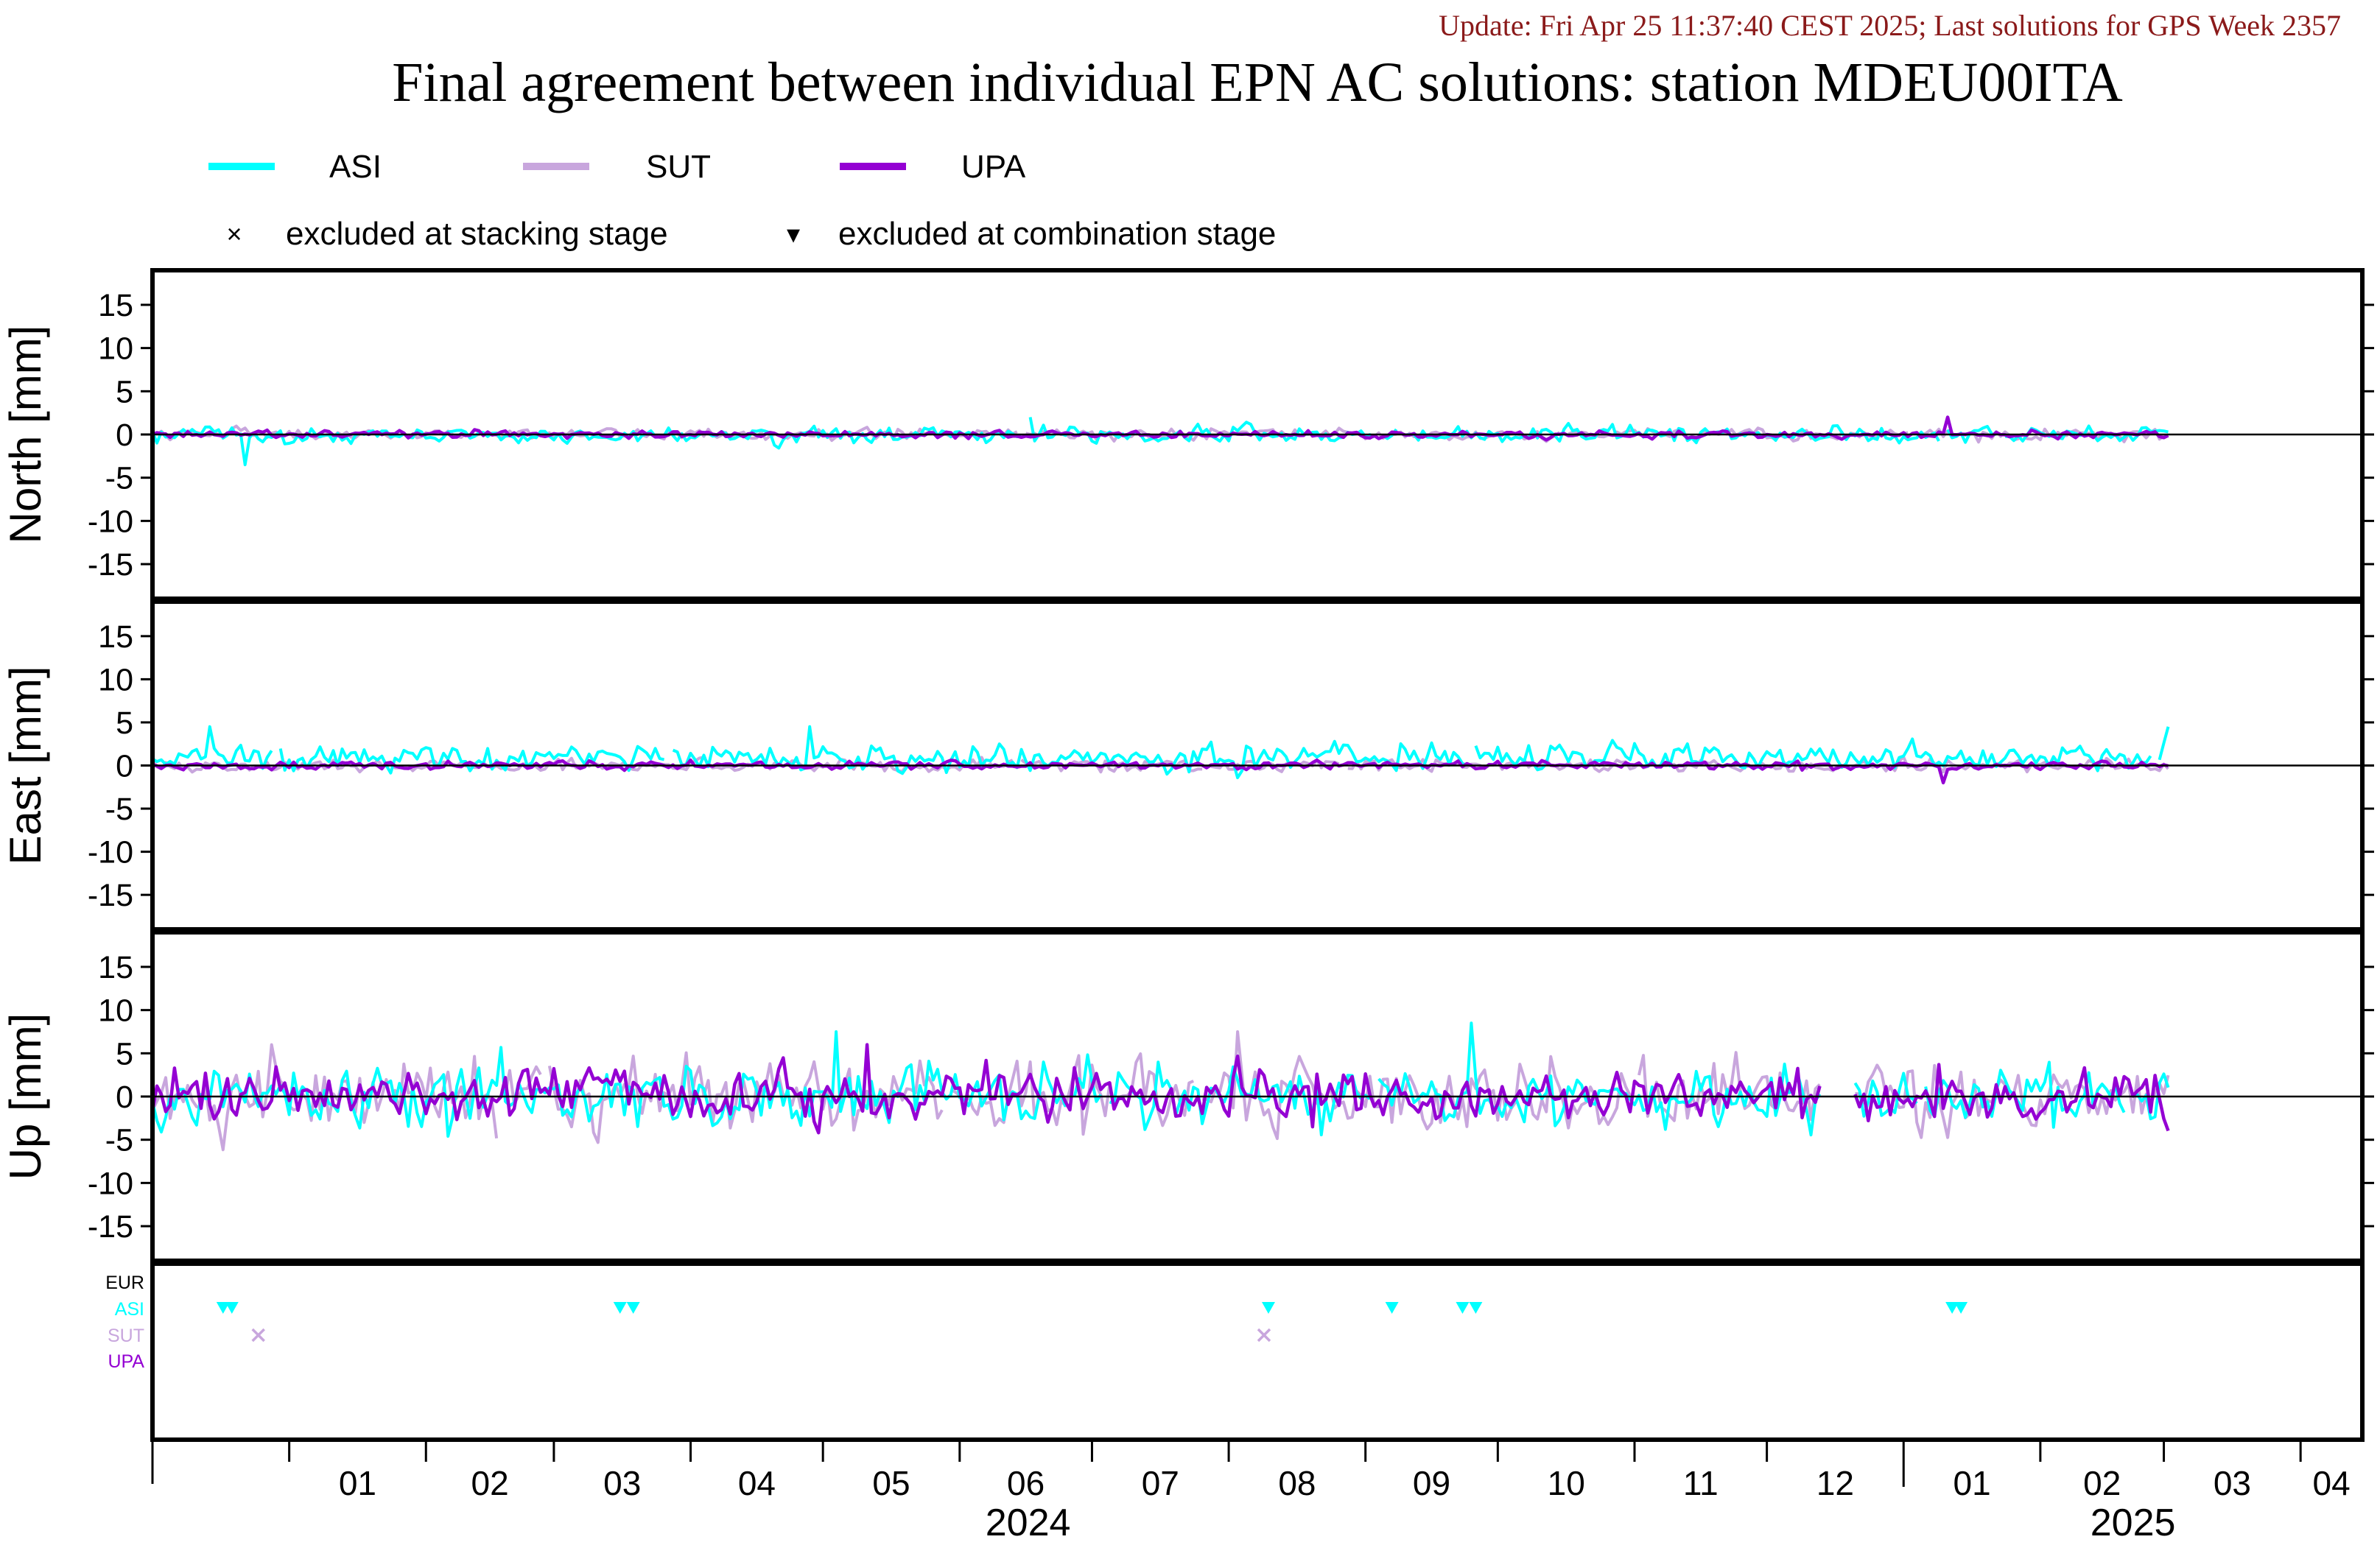 The width and height of the screenshot is (2380, 1545). What do you see at coordinates (25, 766) in the screenshot?
I see `y-axis-label: East [mm]` at bounding box center [25, 766].